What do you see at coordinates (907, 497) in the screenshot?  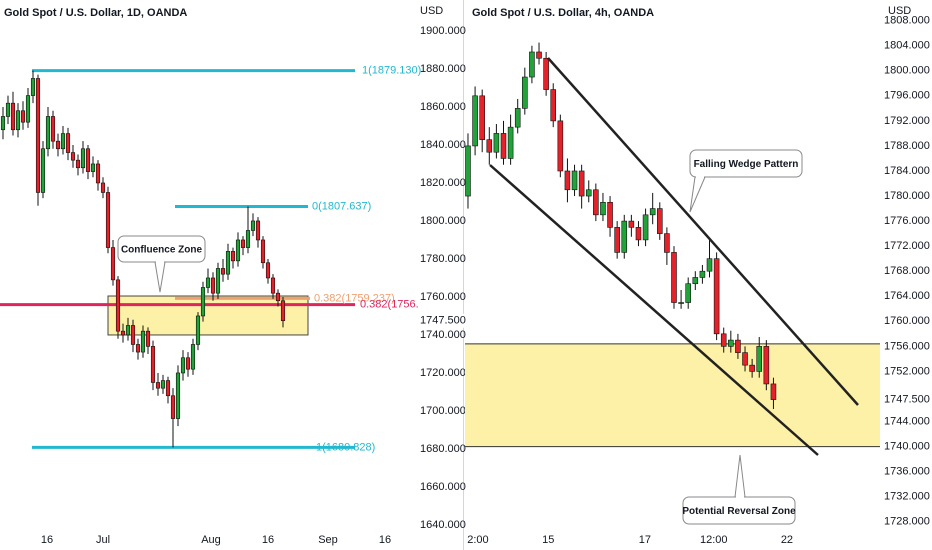 I see `y-tick-label: 1732.000` at bounding box center [907, 497].